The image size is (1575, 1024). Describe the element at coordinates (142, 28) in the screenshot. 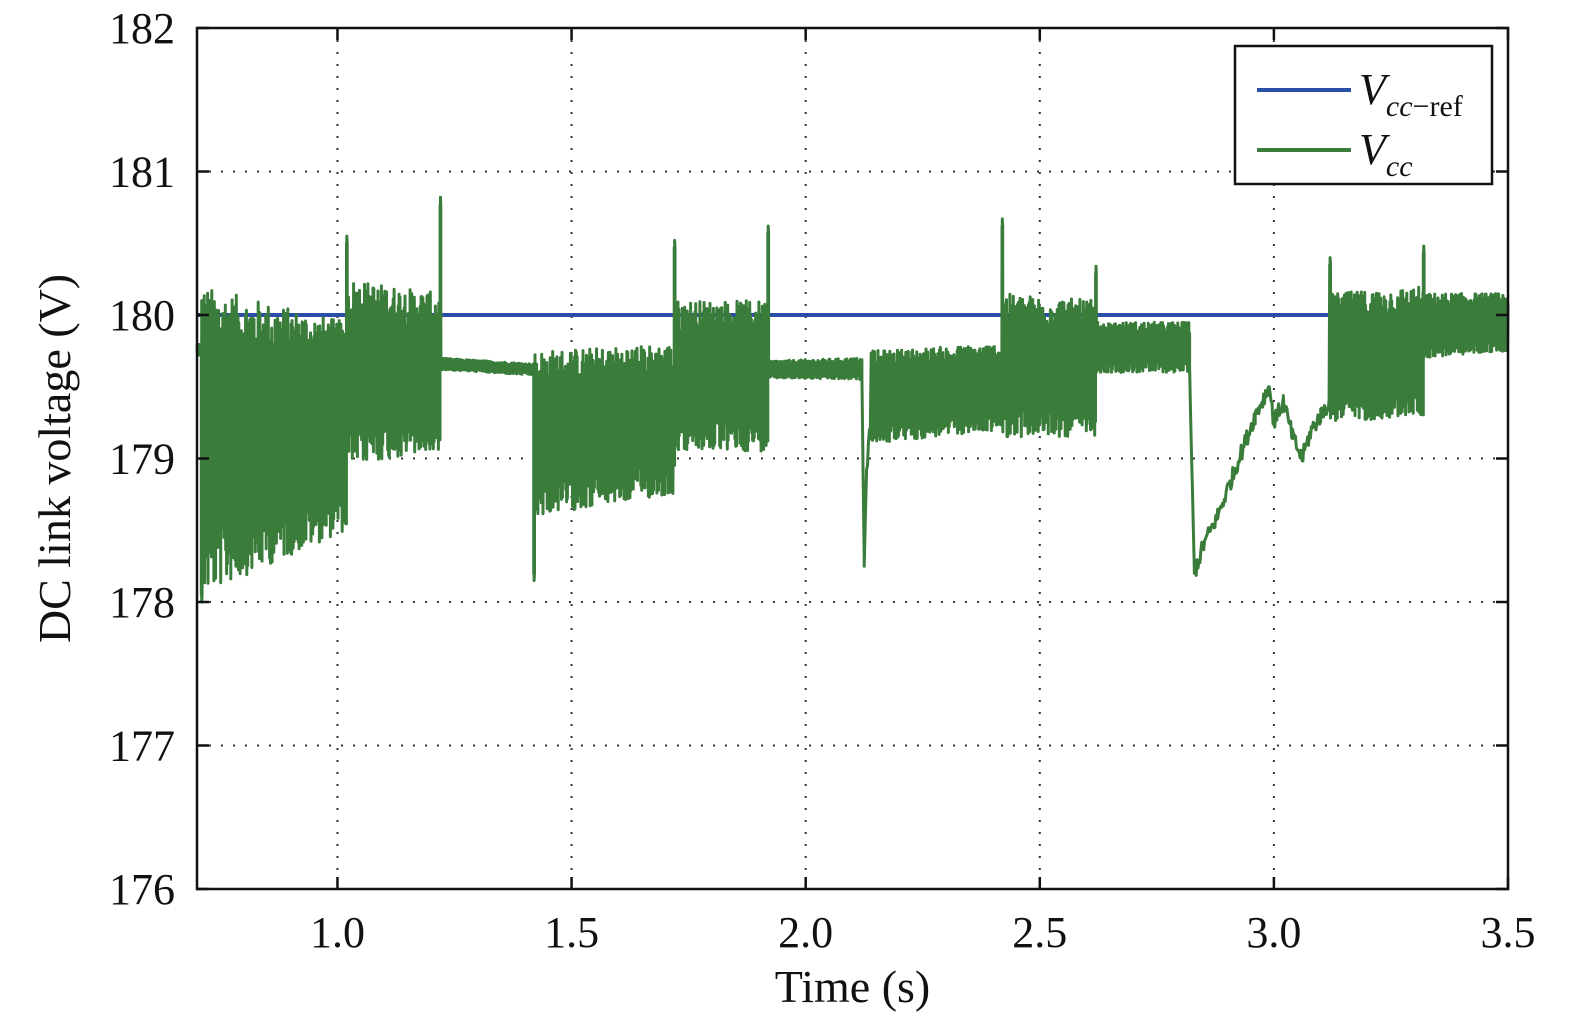

I see `y-tick-label-6: 182` at that location.